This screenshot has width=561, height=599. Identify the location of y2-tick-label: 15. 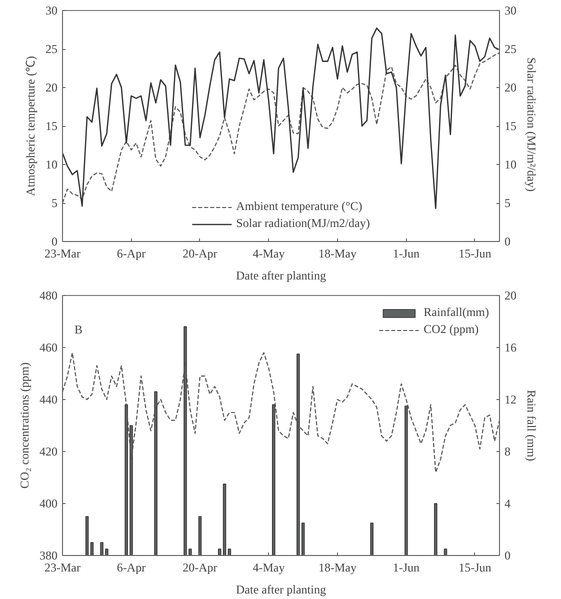
(510, 126).